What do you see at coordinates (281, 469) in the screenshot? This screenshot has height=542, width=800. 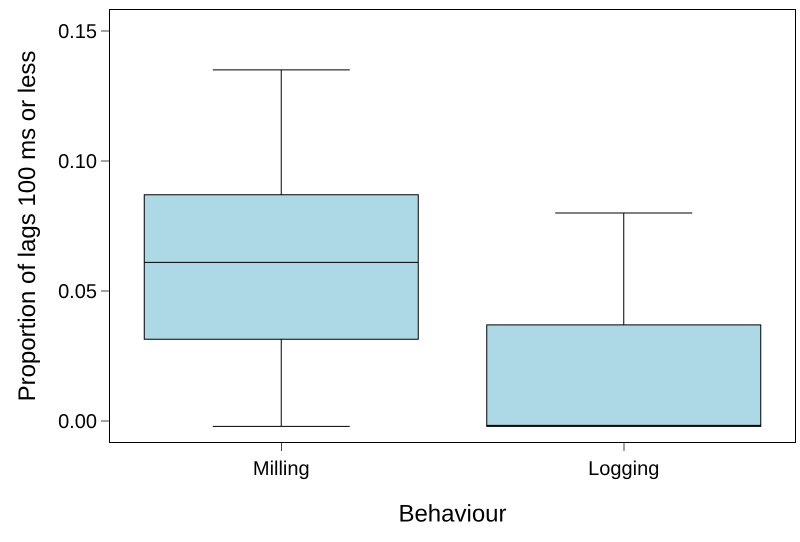 I see `x-tick-label: Milling` at bounding box center [281, 469].